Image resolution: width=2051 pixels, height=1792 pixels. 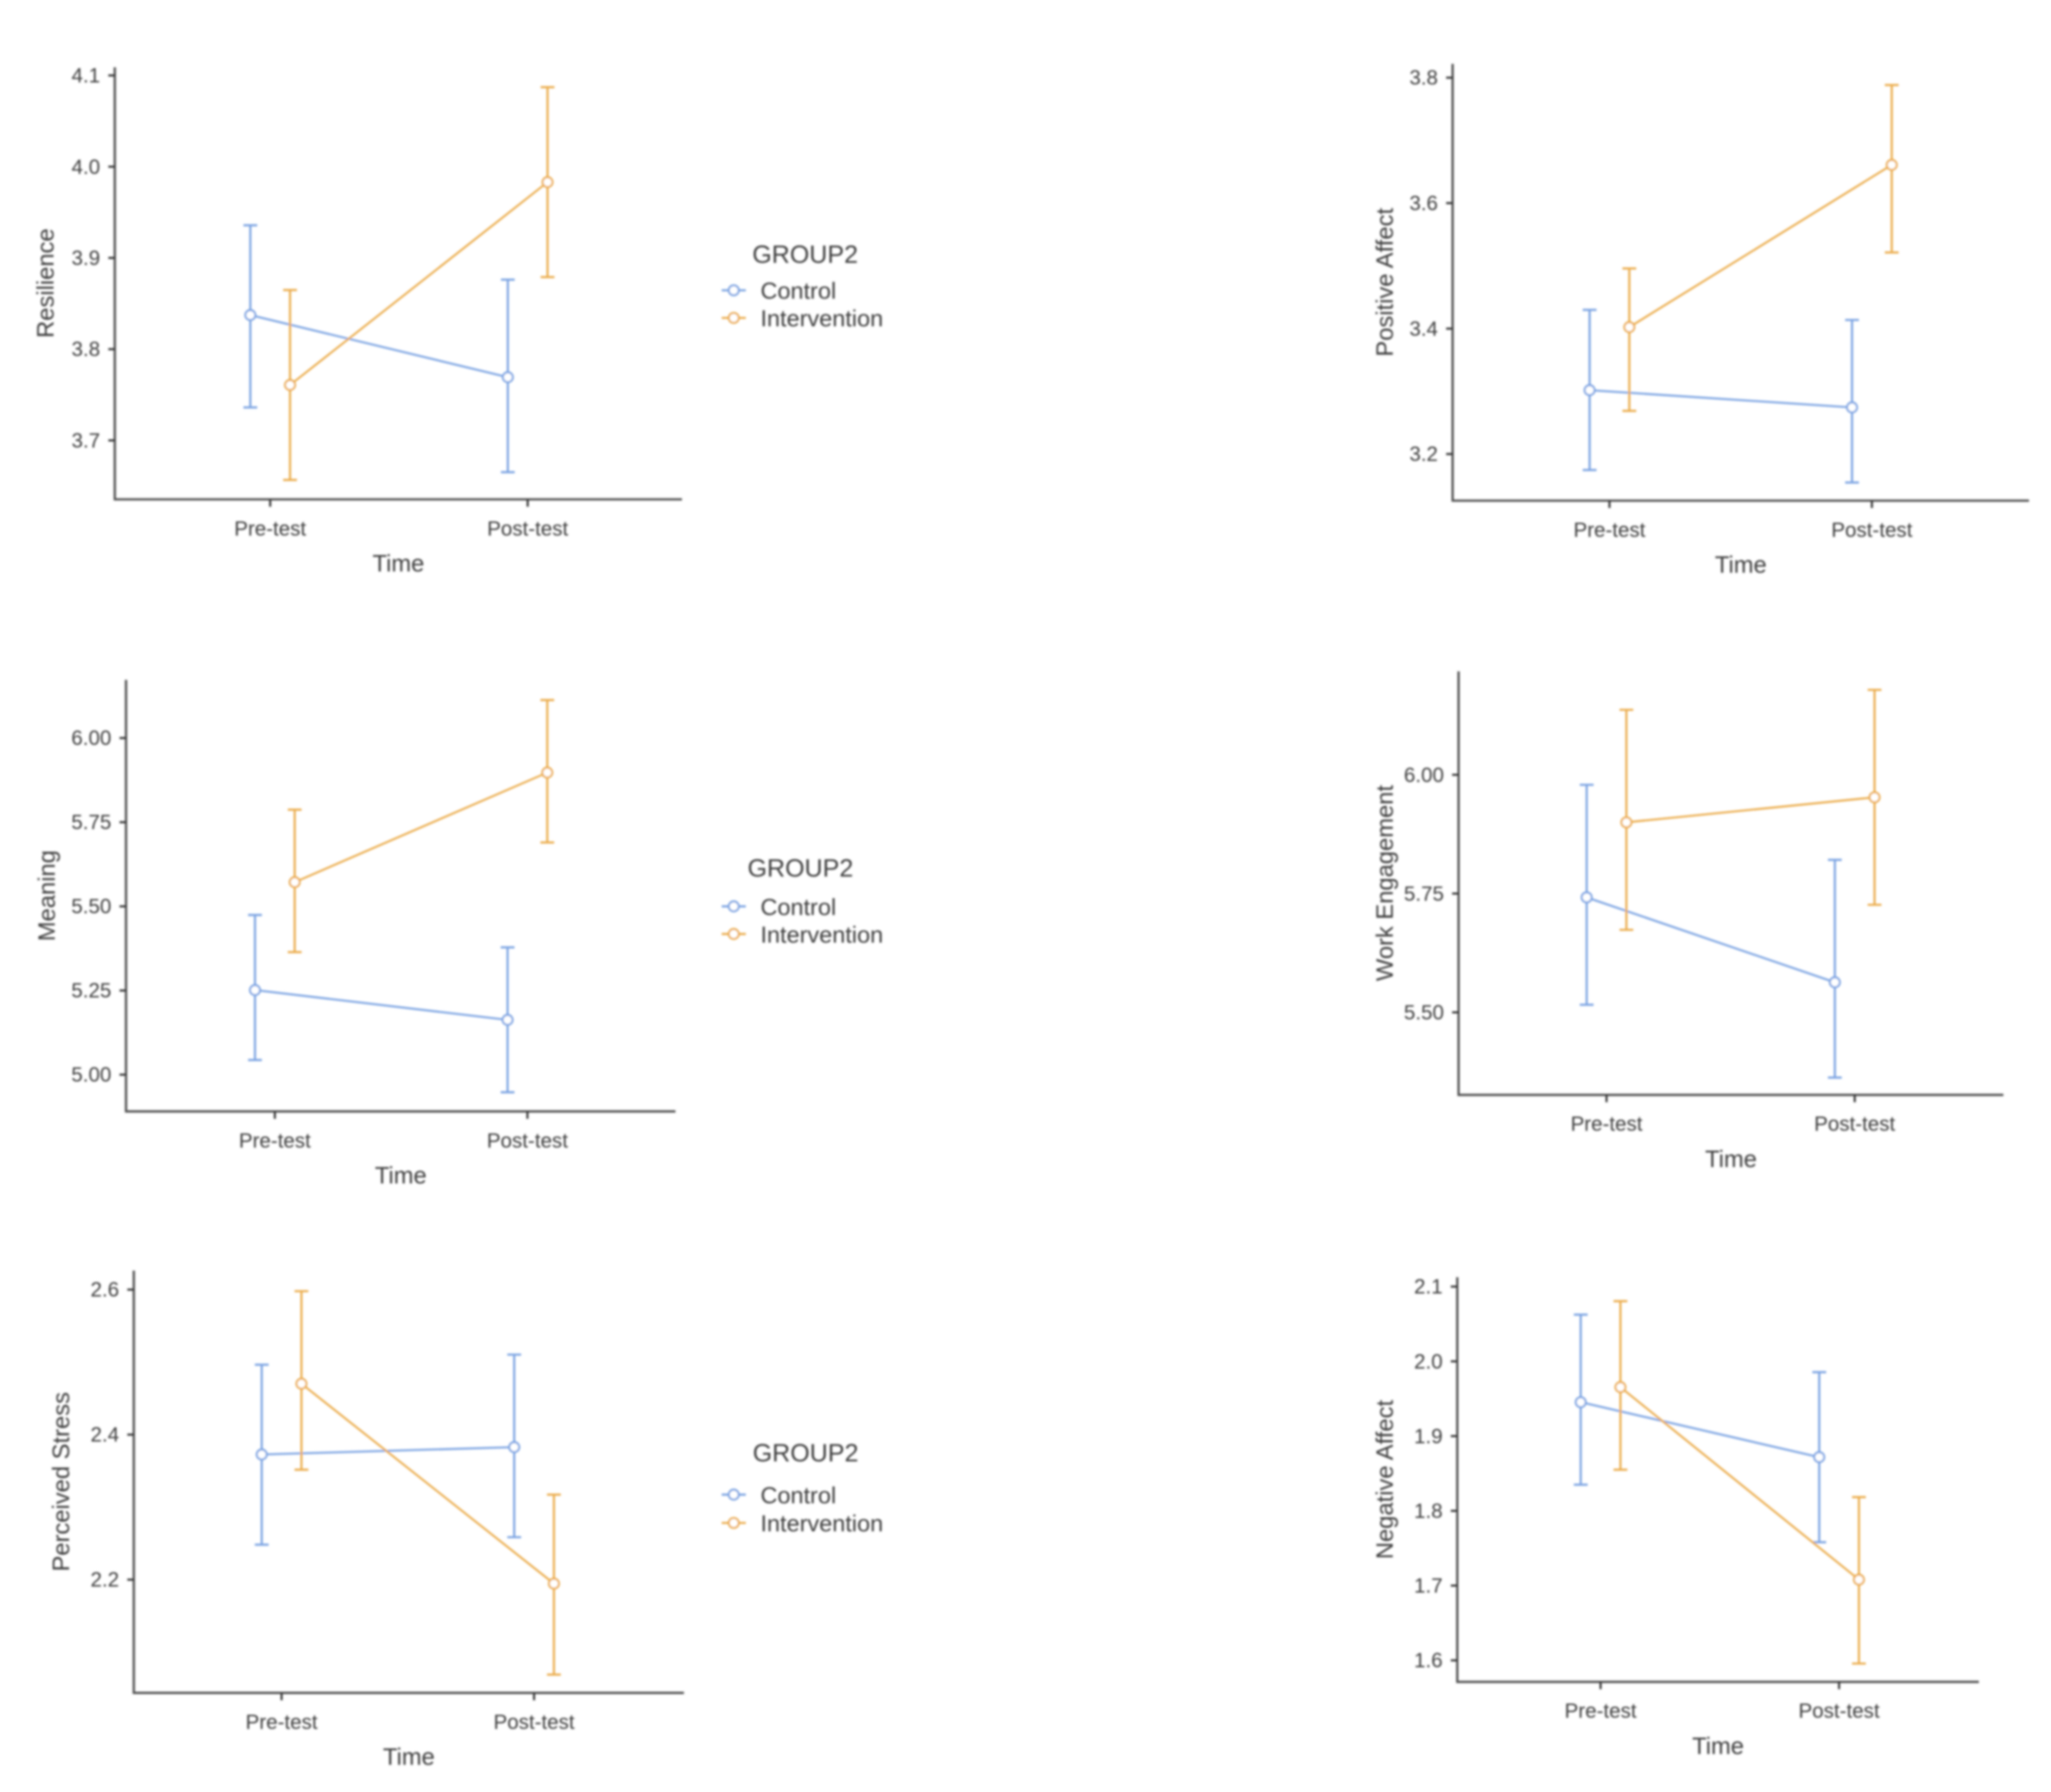 What do you see at coordinates (86, 167) in the screenshot?
I see `svg-text: 4.0` at bounding box center [86, 167].